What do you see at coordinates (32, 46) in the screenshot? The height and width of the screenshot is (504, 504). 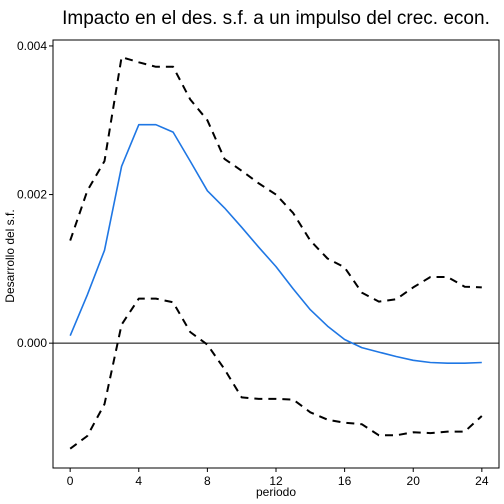 I see `y-tick-label: 0.004` at bounding box center [32, 46].